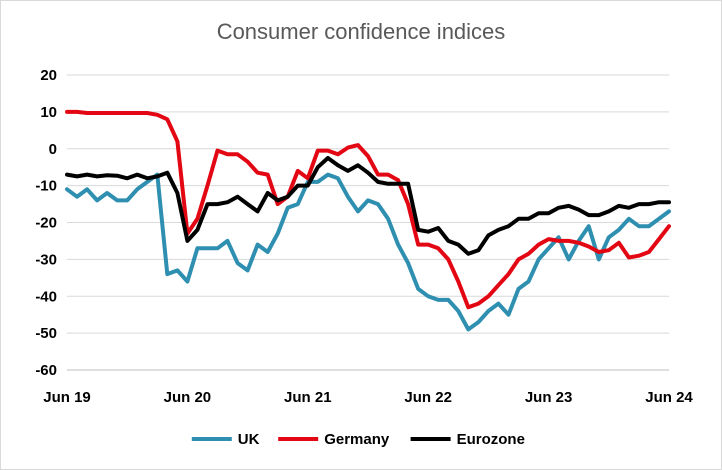 The height and width of the screenshot is (470, 722). What do you see at coordinates (67, 397) in the screenshot?
I see `x-tick-label: Jun 19` at bounding box center [67, 397].